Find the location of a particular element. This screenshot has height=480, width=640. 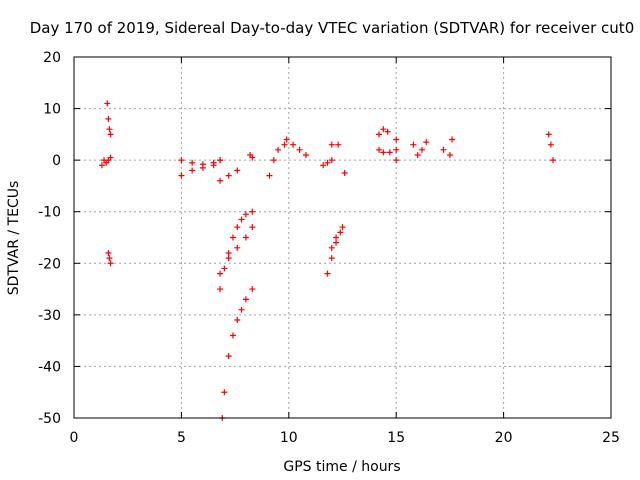

y-tick-label: -20 is located at coordinates (49, 264).